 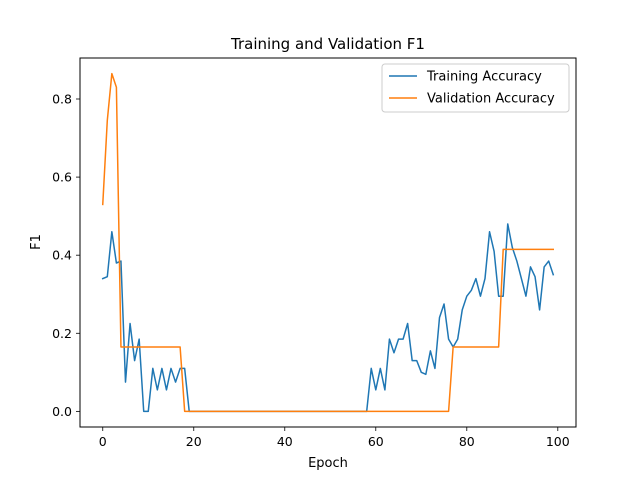 What do you see at coordinates (103, 441) in the screenshot?
I see `x-tick-label: 0` at bounding box center [103, 441].